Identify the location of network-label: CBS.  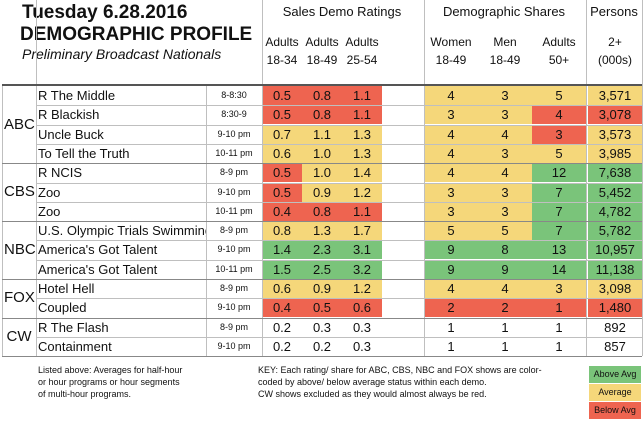
(19, 192).